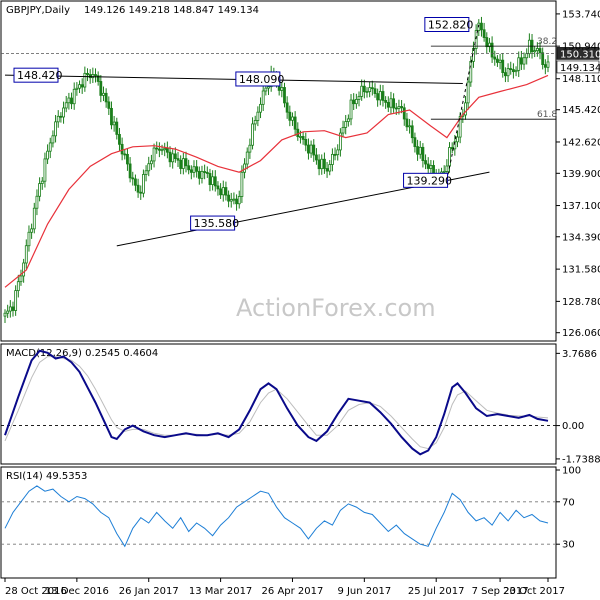  What do you see at coordinates (578, 67) in the screenshot?
I see `price-value-box` at bounding box center [578, 67].